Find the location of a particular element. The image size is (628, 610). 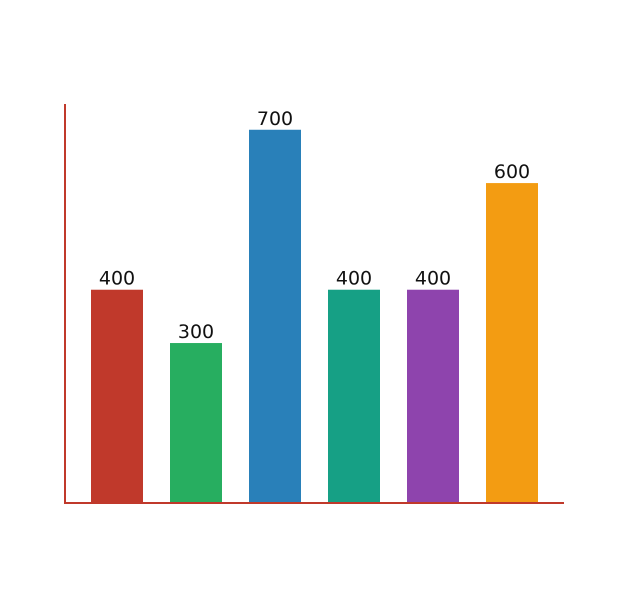

bar-value-label-4: 400 is located at coordinates (354, 279).